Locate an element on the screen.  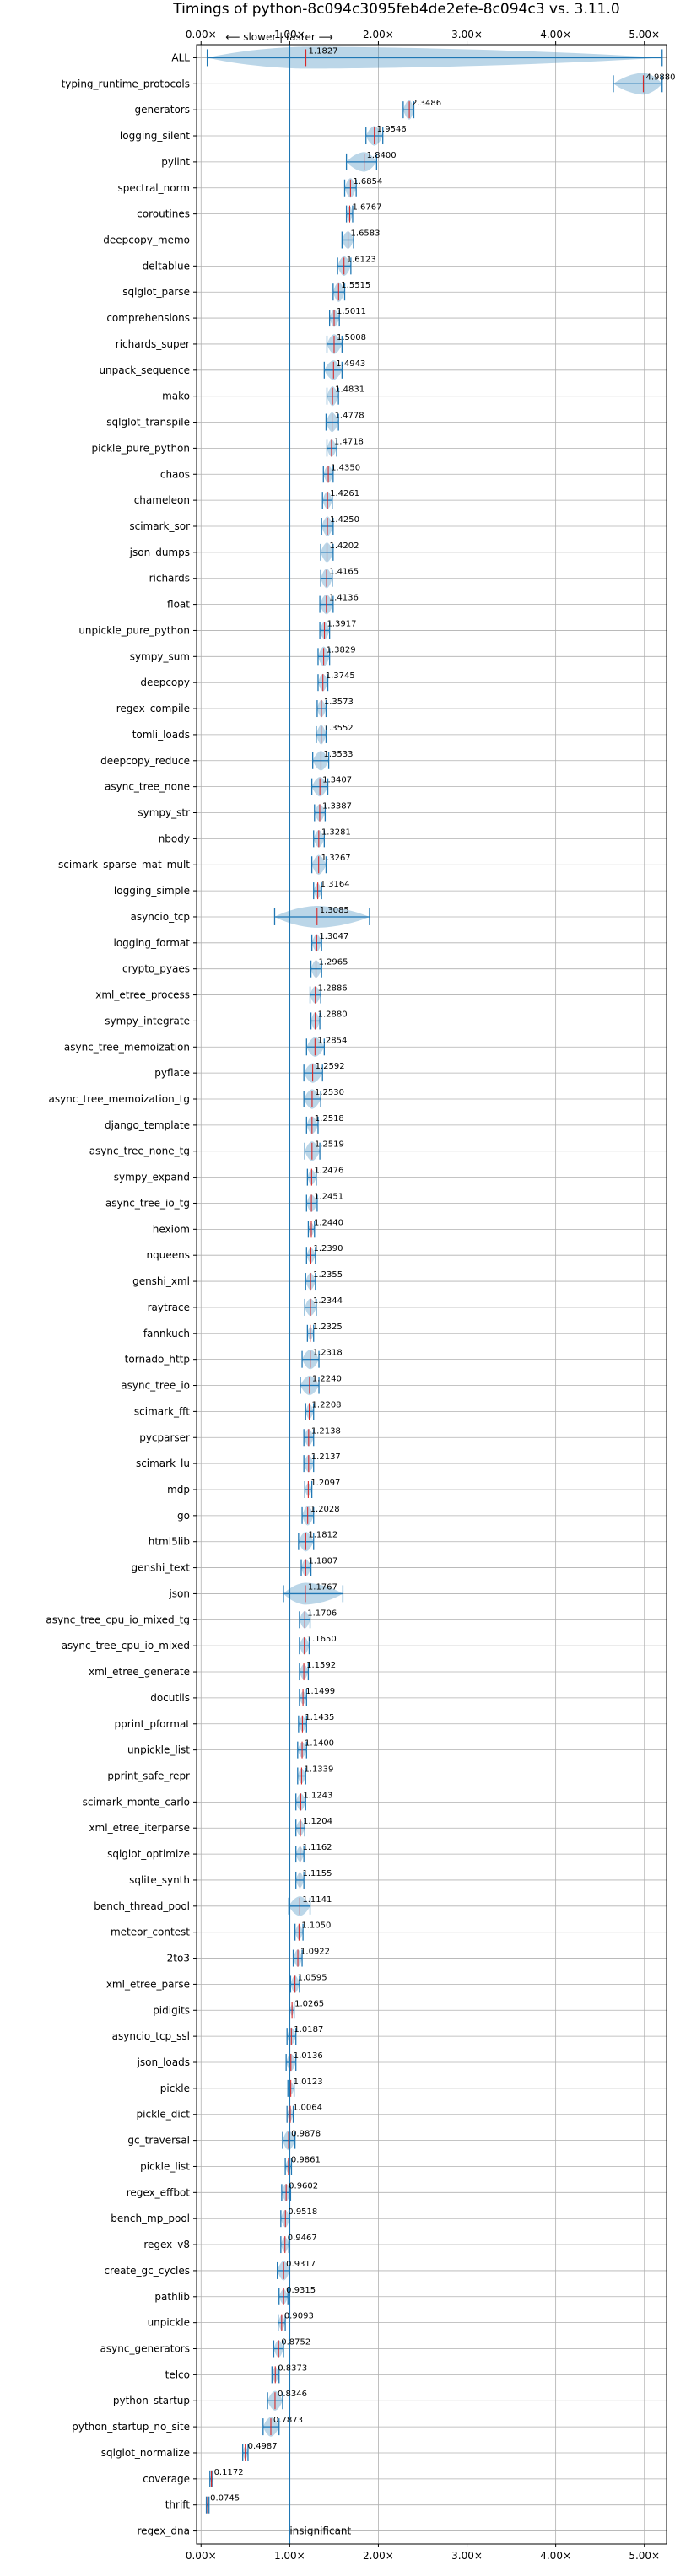
value-label: 0.9467 is located at coordinates (302, 2238).